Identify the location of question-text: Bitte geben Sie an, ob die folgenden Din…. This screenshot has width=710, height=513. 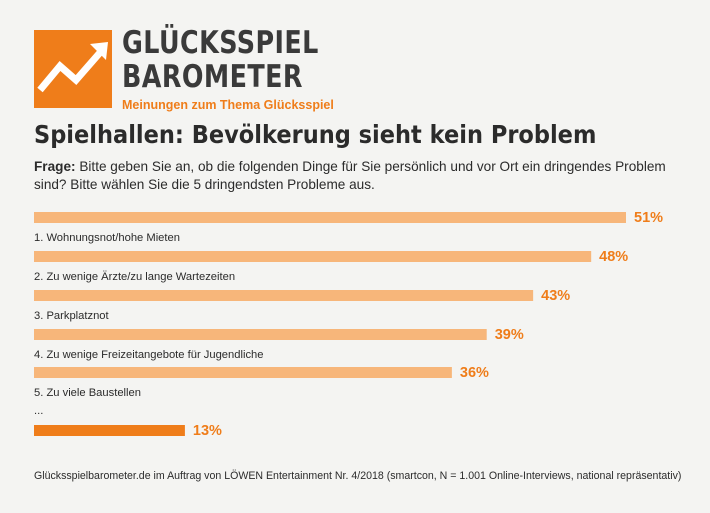
(350, 175).